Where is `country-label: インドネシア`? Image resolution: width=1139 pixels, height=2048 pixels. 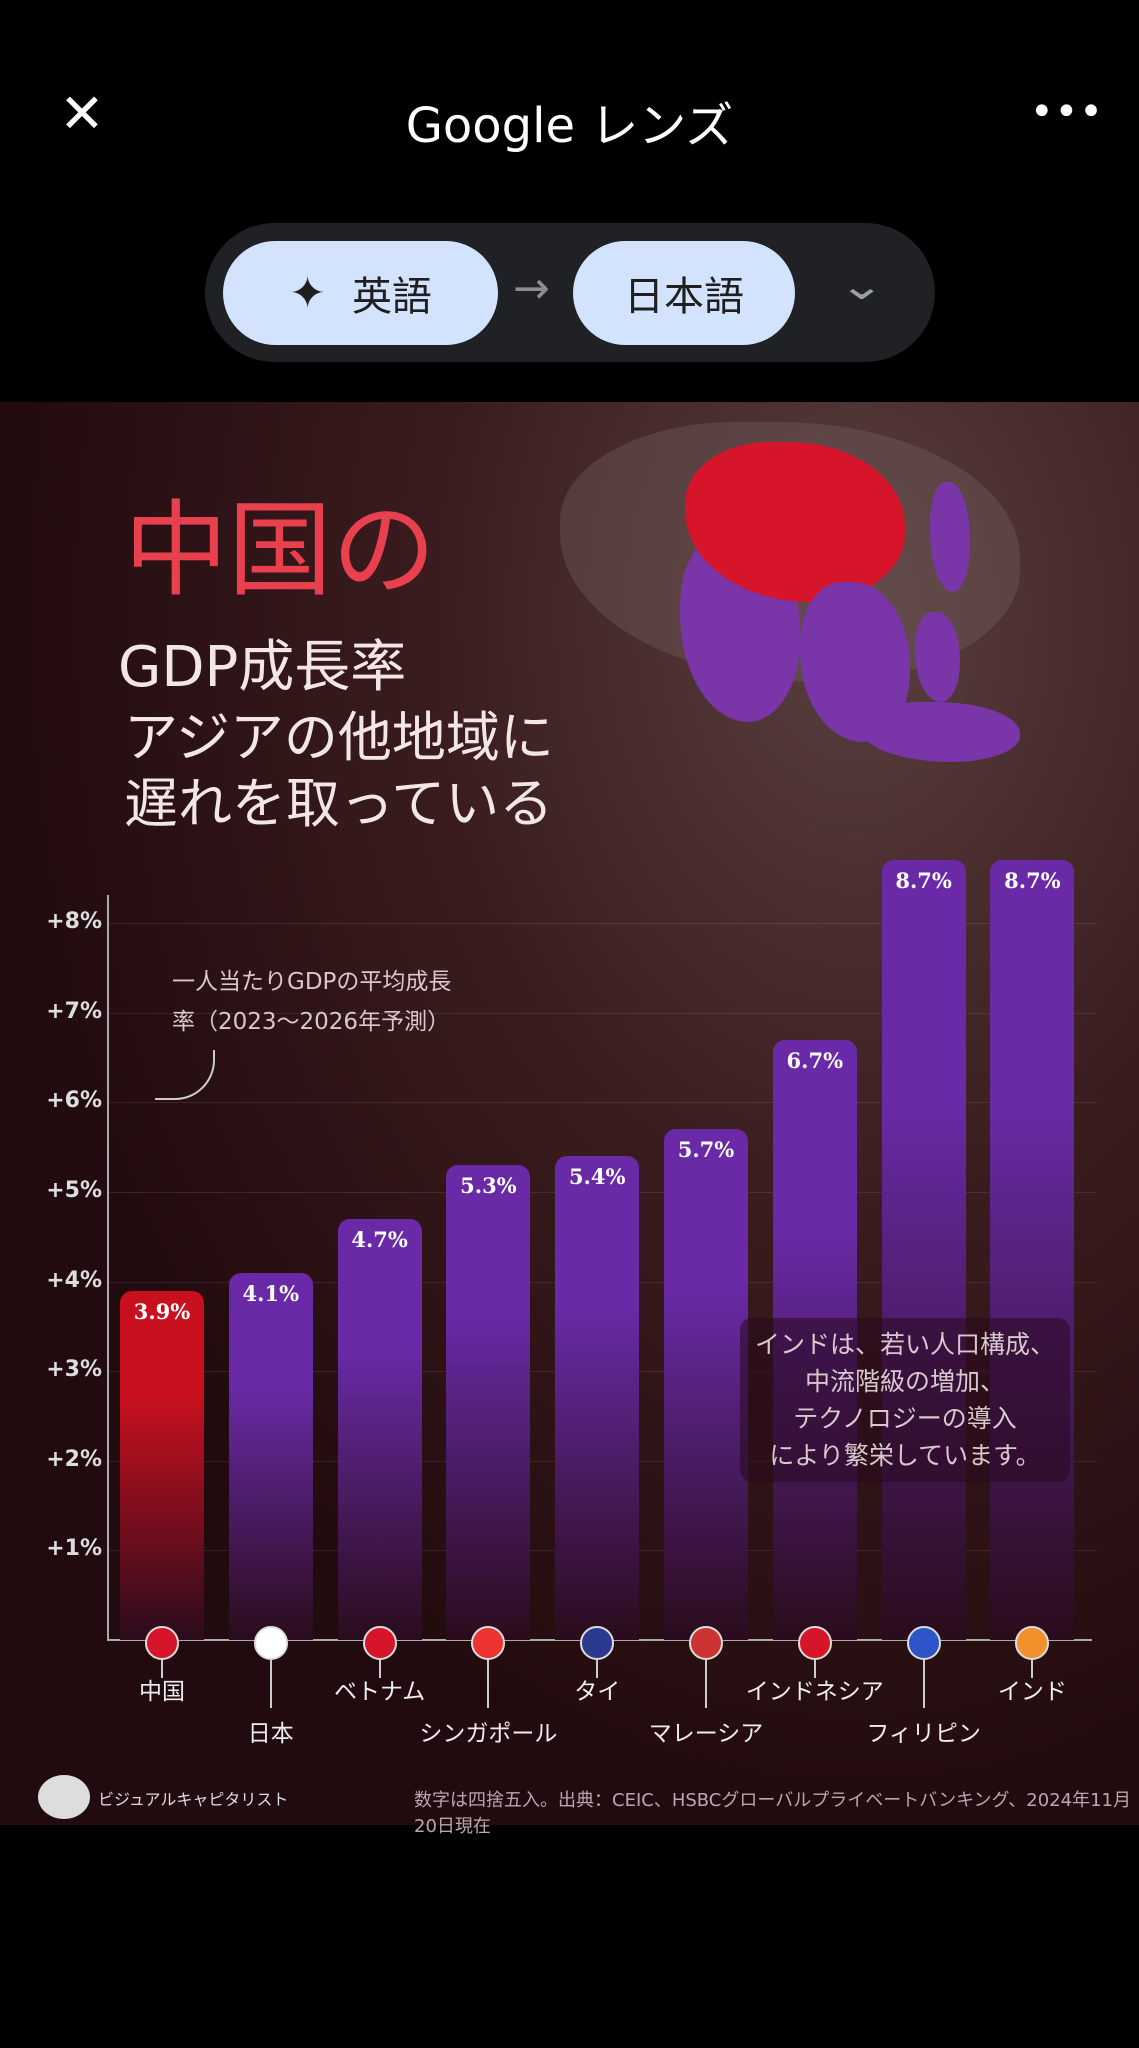
country-label: インドネシア is located at coordinates (814, 1692).